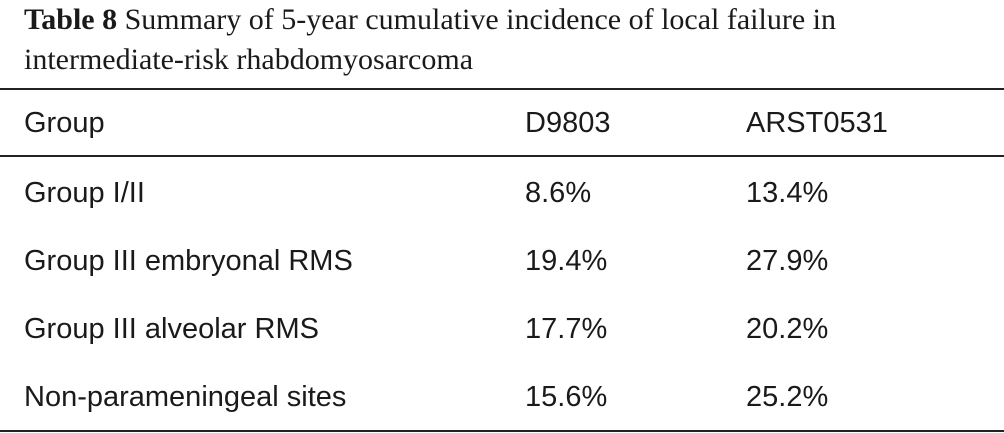  What do you see at coordinates (568, 123) in the screenshot?
I see `column-header-d9803: D9803` at bounding box center [568, 123].